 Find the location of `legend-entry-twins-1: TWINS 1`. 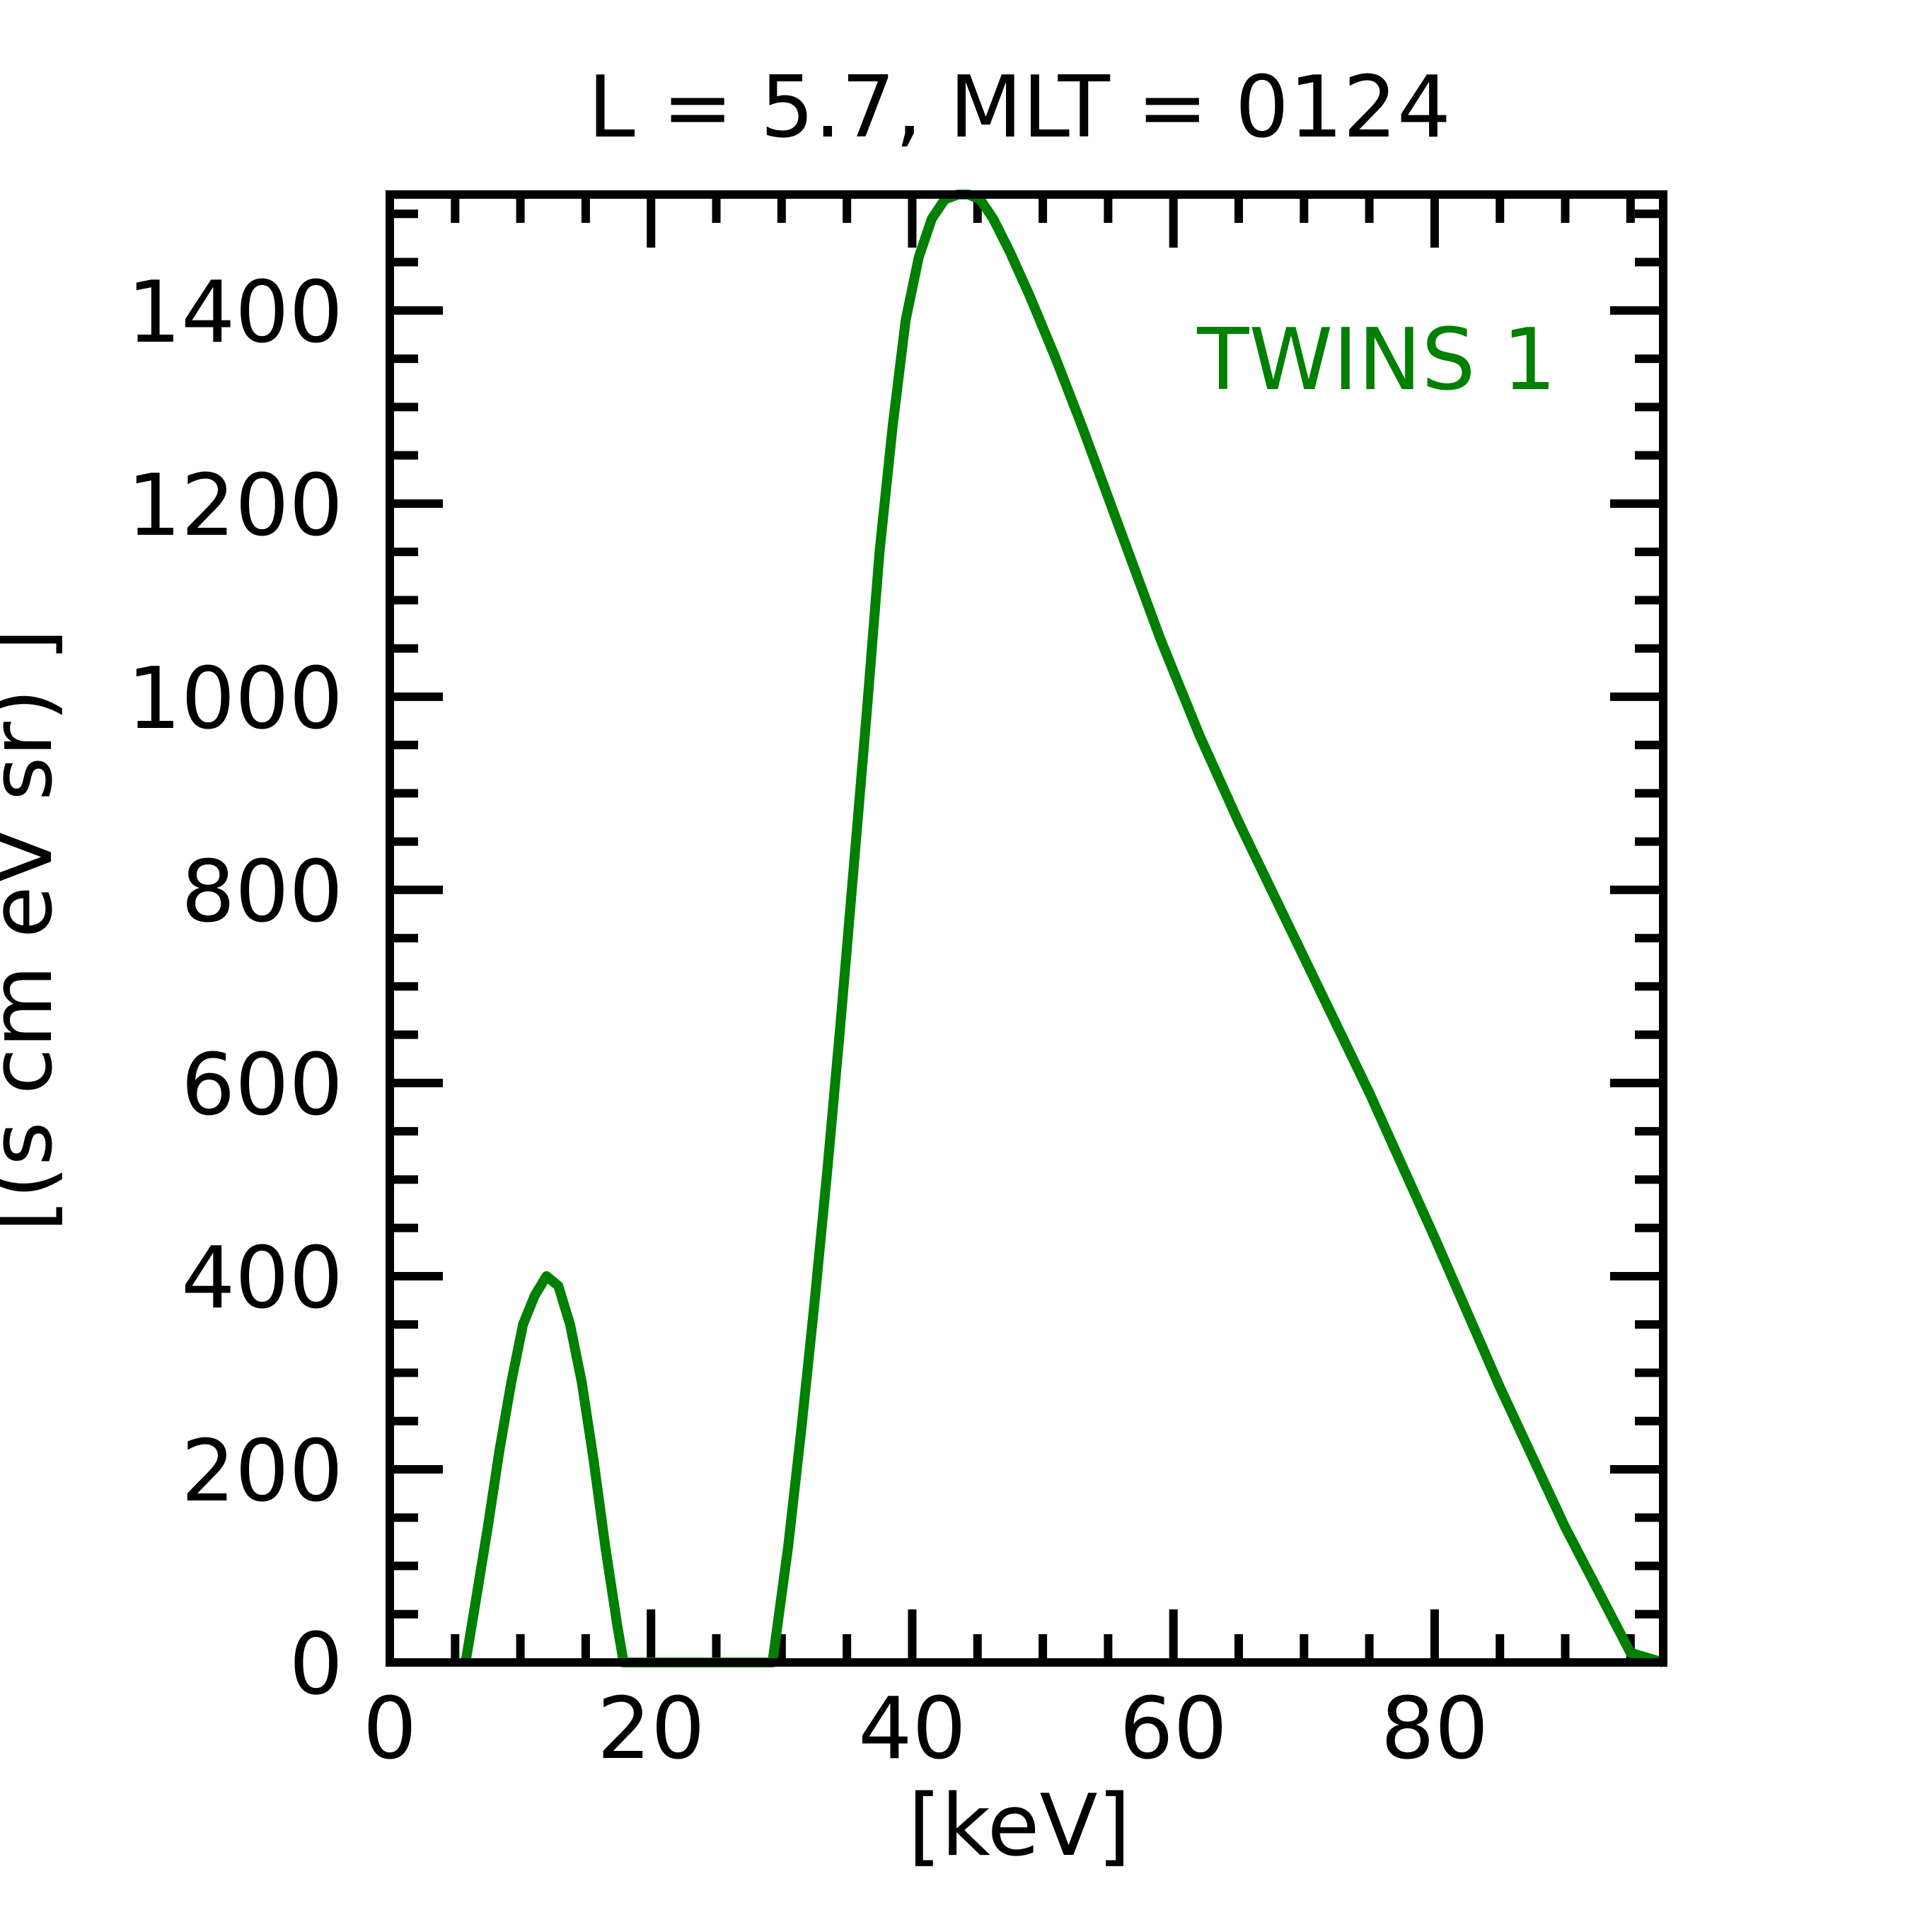

legend-entry-twins-1: TWINS 1 is located at coordinates (1376, 360).